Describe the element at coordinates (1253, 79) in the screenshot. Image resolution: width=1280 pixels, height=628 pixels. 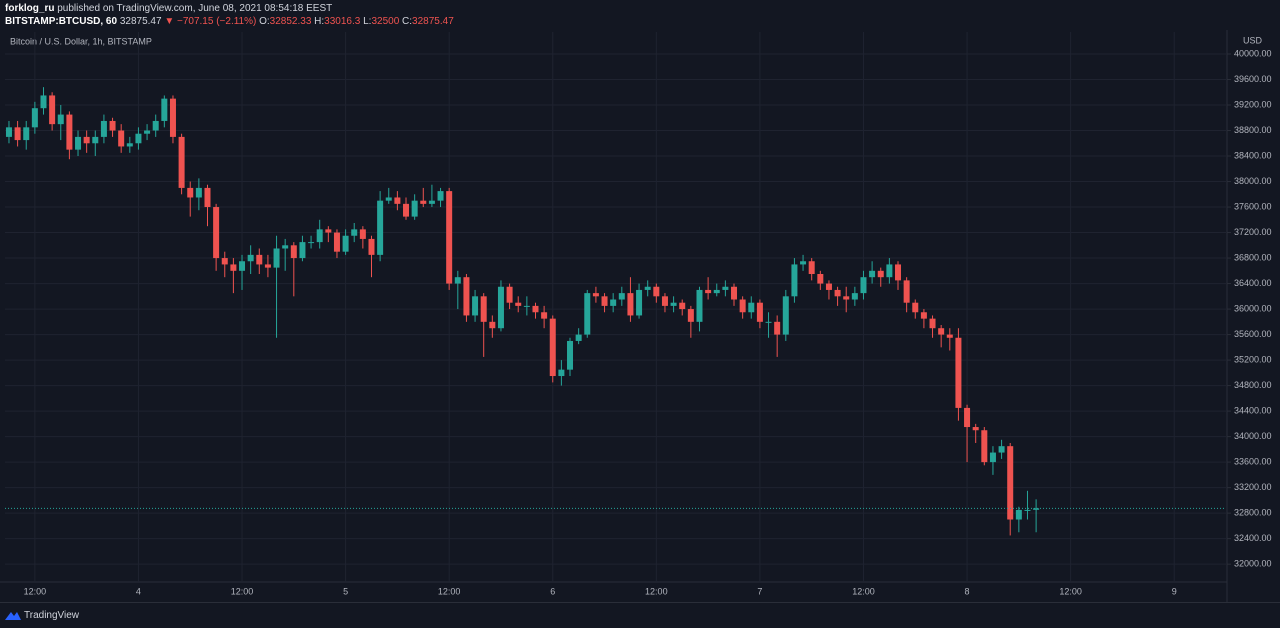
I see `y-tick-label: 39600.00` at that location.